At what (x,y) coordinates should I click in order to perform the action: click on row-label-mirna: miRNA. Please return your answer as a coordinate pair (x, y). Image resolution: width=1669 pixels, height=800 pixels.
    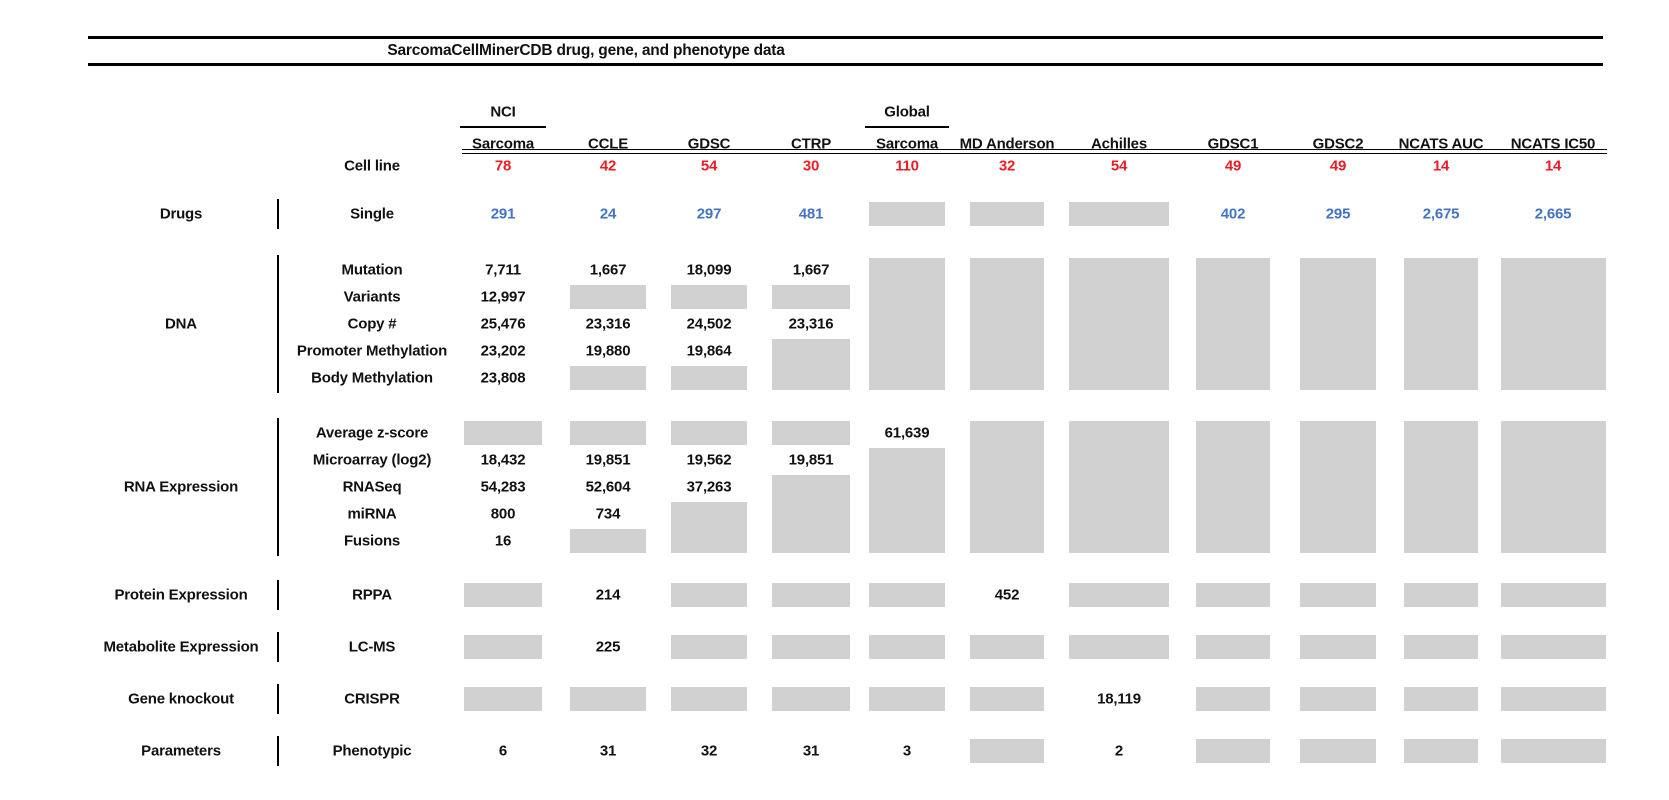
    Looking at the image, I should click on (372, 514).